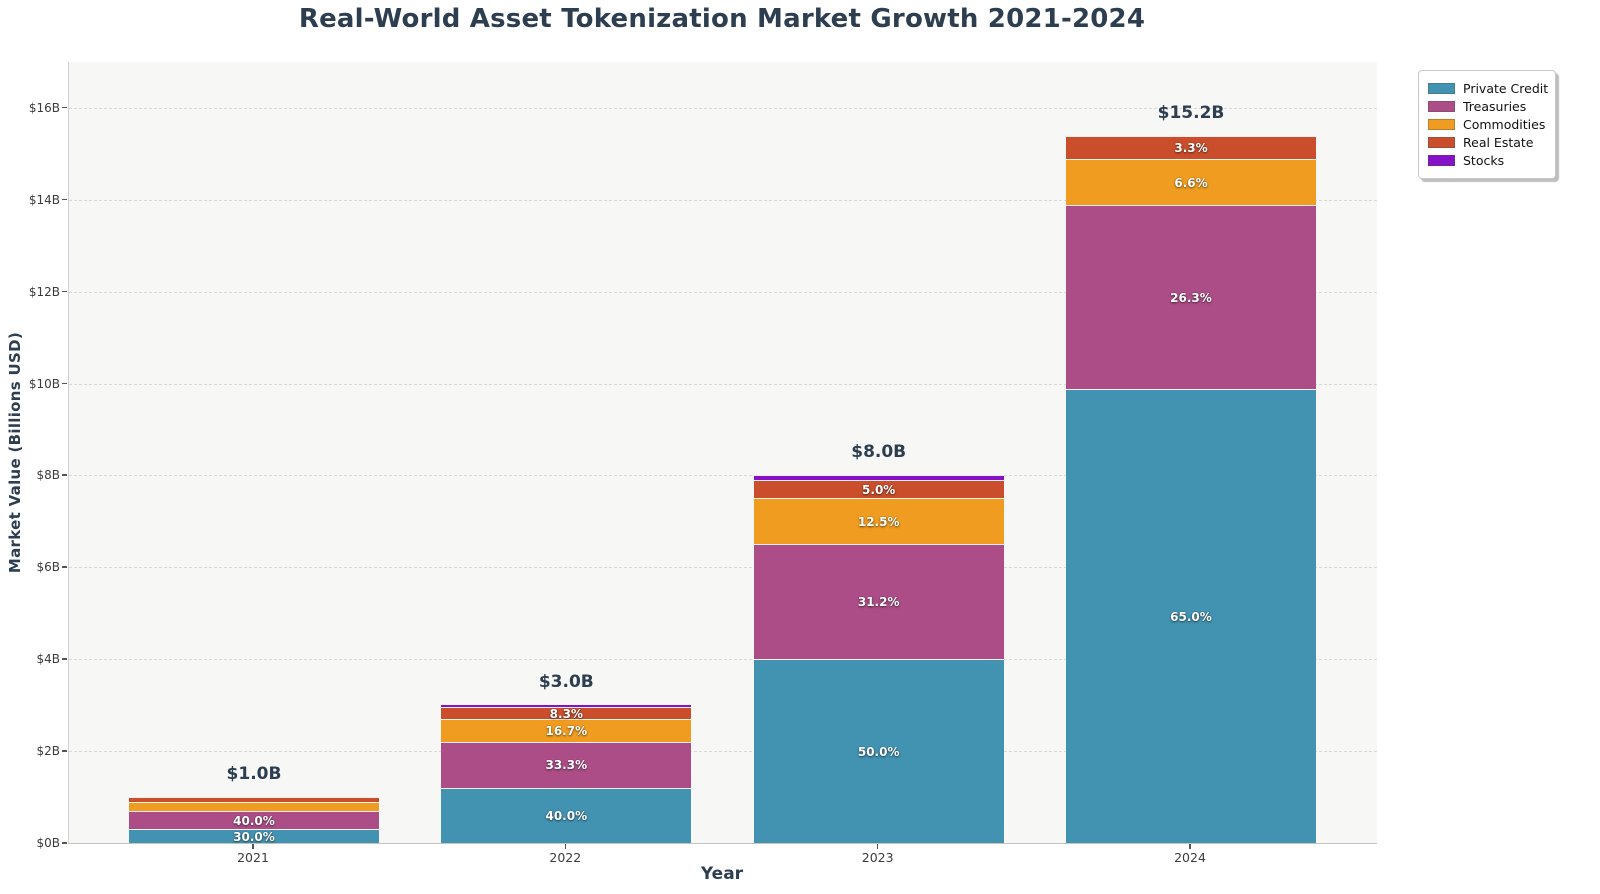 The image size is (1600, 894). I want to click on bar-total-label: $1.0B, so click(254, 774).